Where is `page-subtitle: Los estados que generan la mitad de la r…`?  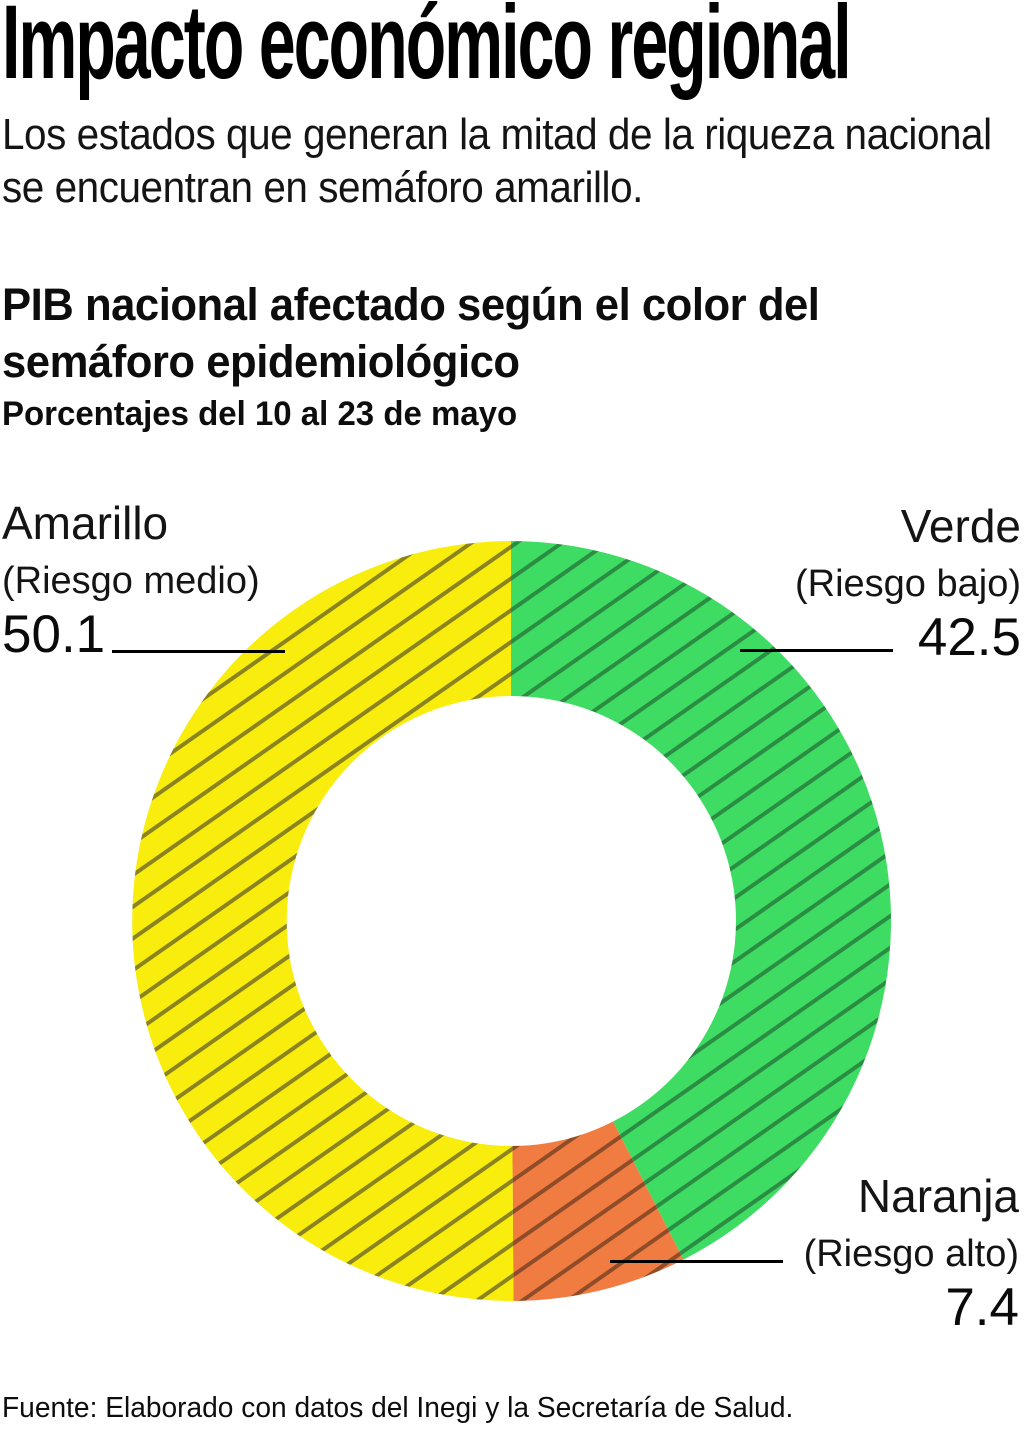 page-subtitle: Los estados que generan la mitad de la r… is located at coordinates (497, 161).